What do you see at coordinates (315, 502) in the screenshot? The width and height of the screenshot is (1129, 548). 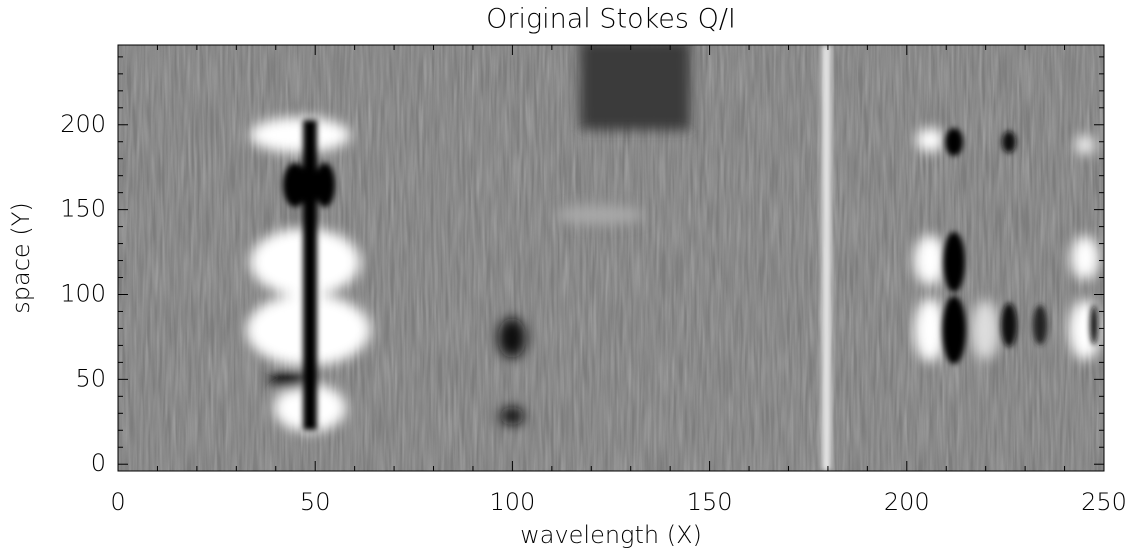 I see `x-tick-label: 50` at bounding box center [315, 502].